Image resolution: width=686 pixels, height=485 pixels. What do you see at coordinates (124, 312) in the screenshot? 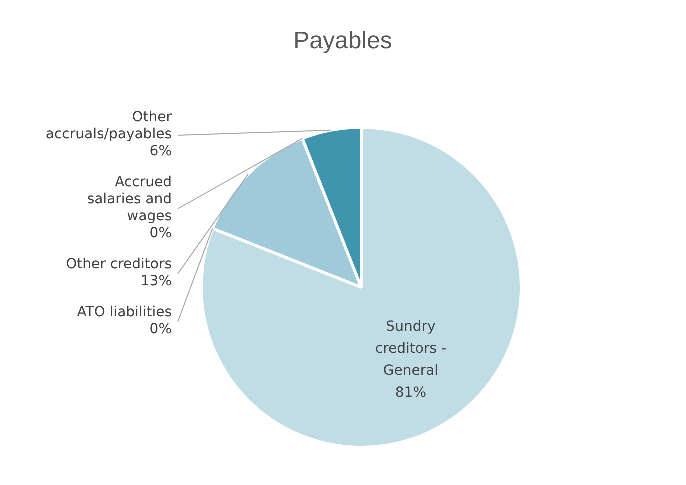
I see `category-label: ATO liabilities` at bounding box center [124, 312].